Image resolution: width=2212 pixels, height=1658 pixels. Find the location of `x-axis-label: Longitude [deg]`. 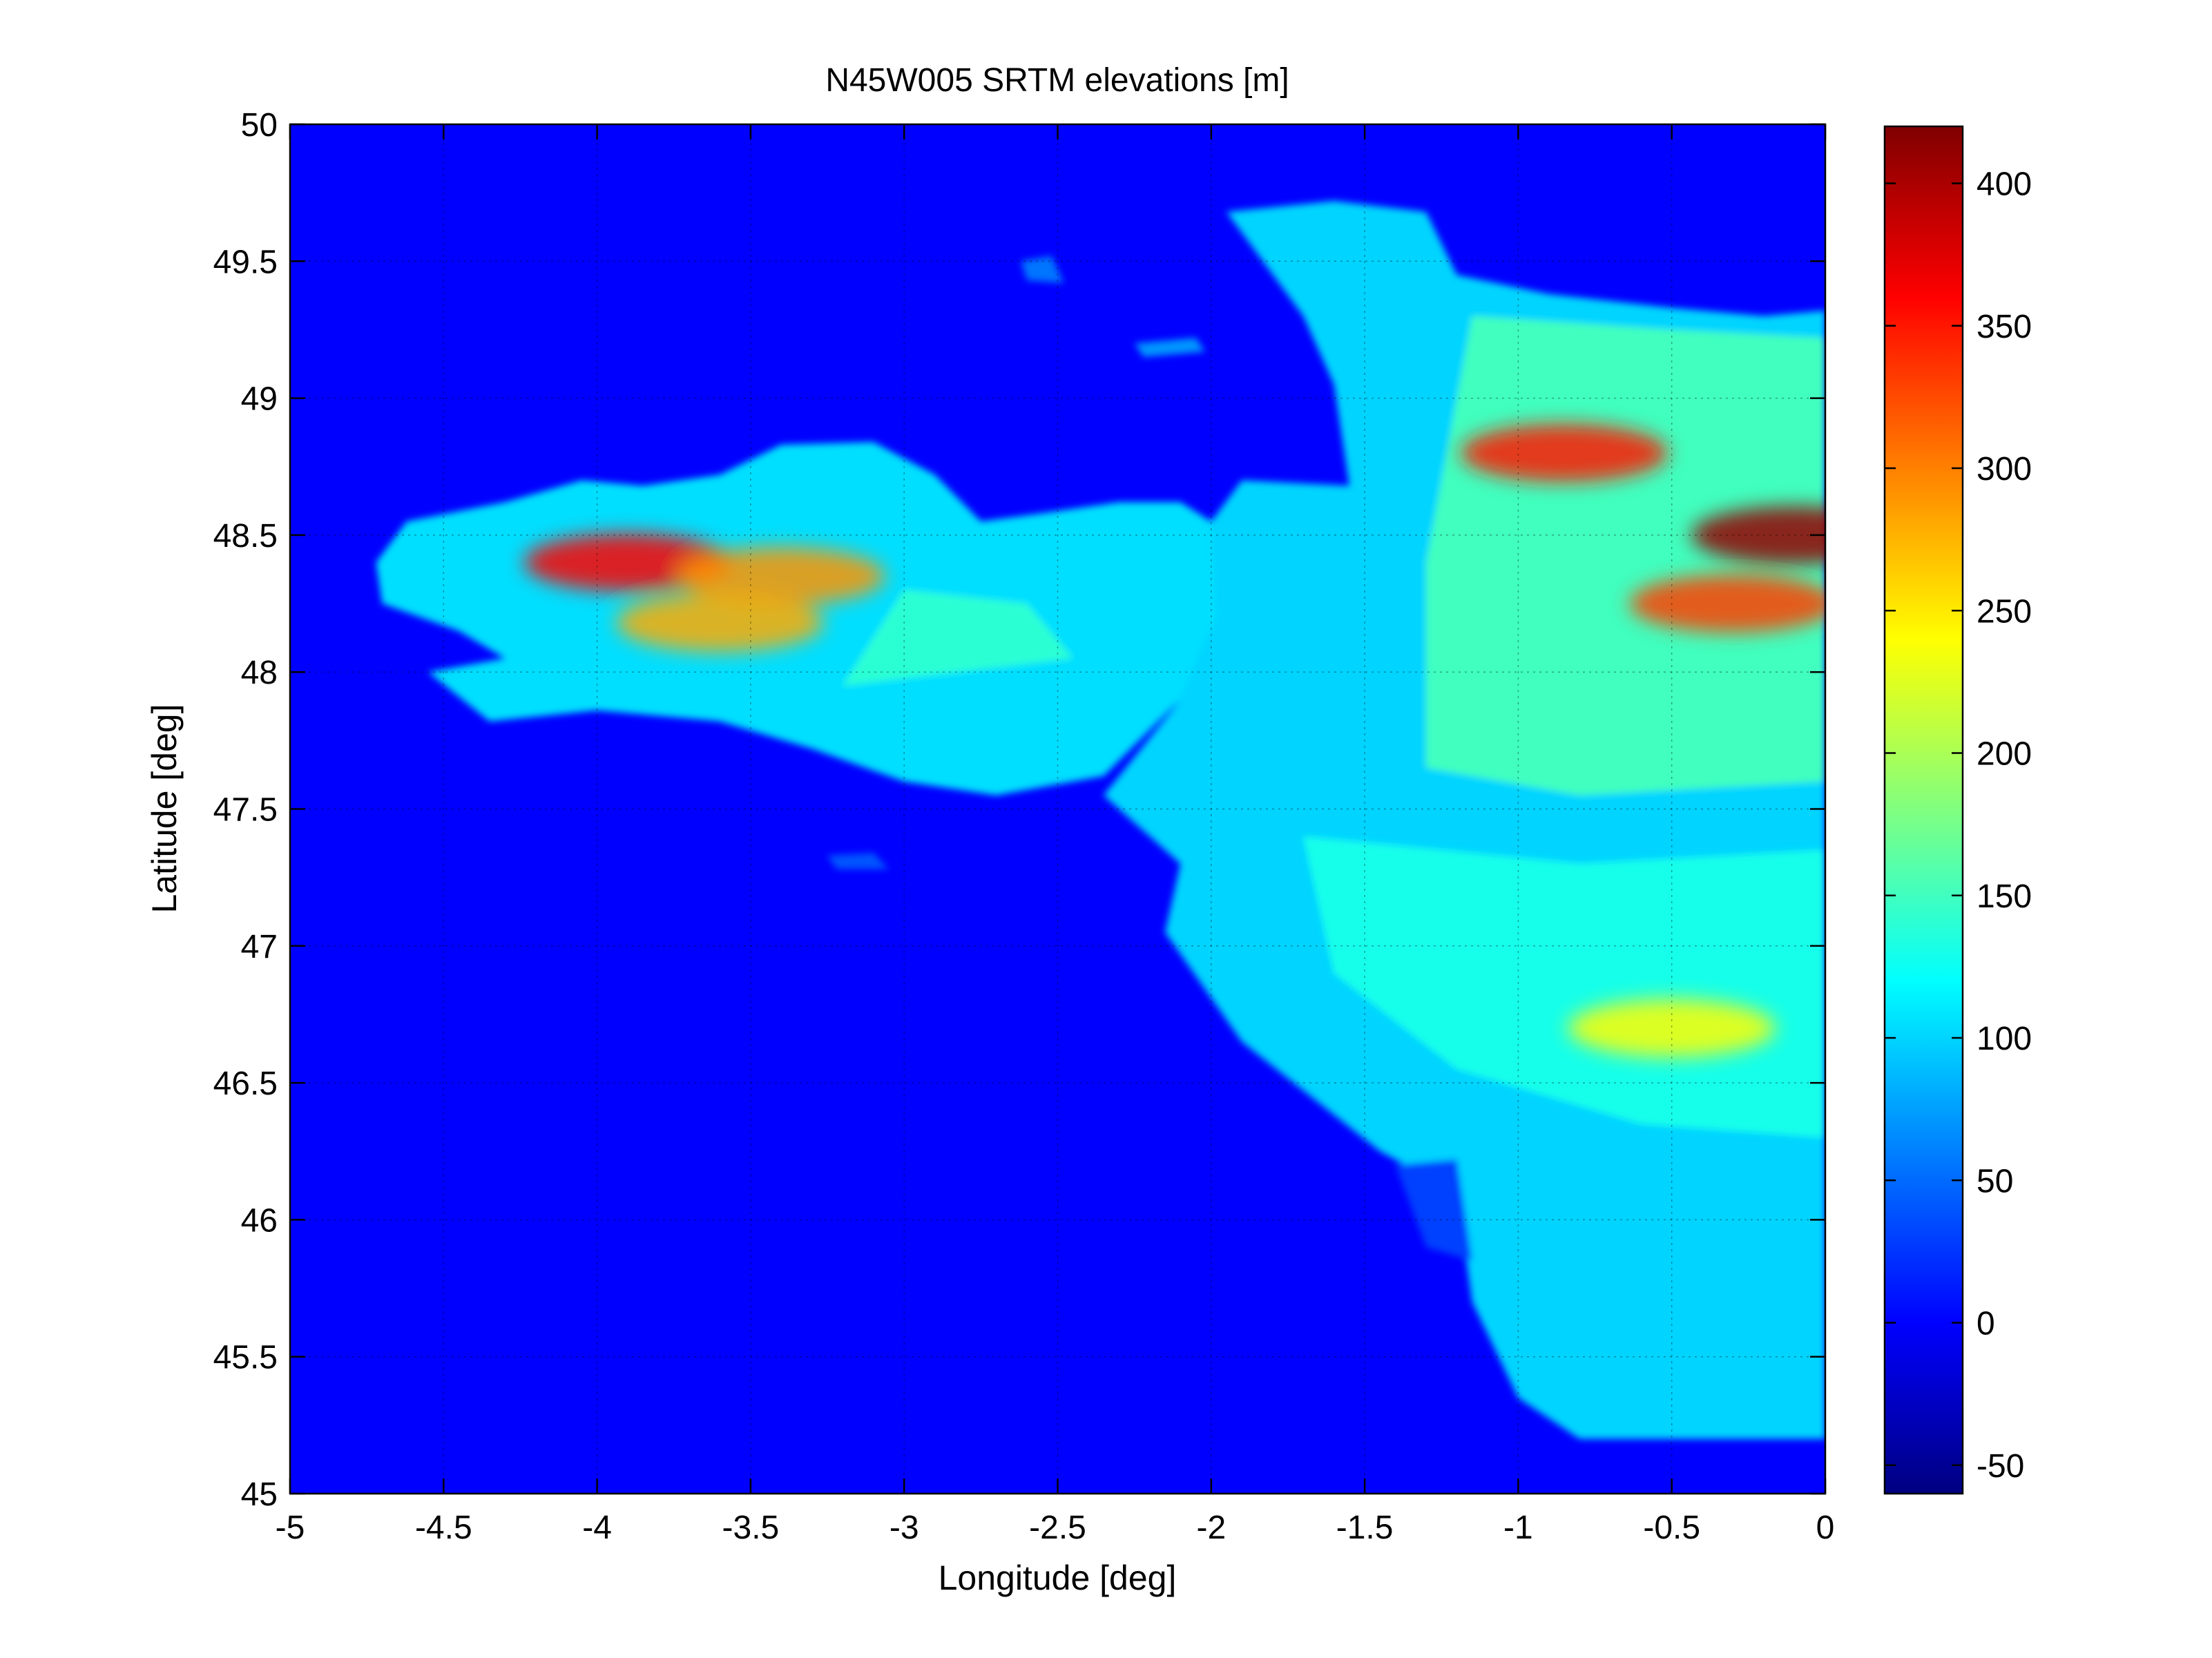

x-axis-label: Longitude [deg] is located at coordinates (1058, 1578).